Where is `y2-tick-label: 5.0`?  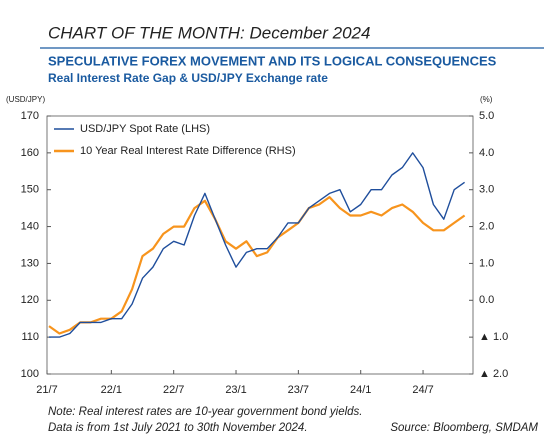 y2-tick-label: 5.0 is located at coordinates (486, 116).